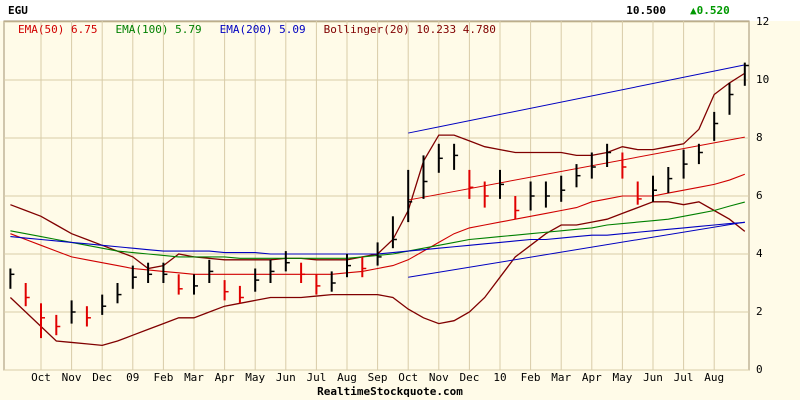 This screenshot has height=400, width=800. Describe the element at coordinates (132, 377) in the screenshot. I see `x-tick-label: 09` at that location.